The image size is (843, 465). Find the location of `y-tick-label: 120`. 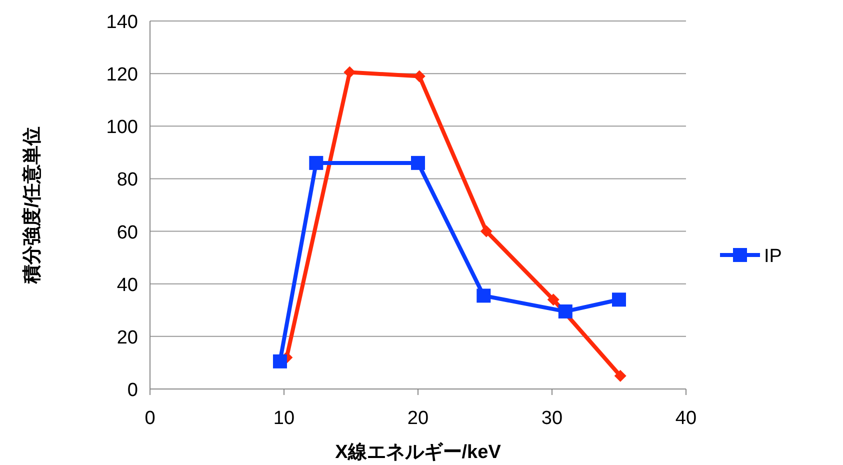

y-tick-label: 120 is located at coordinates (122, 75).